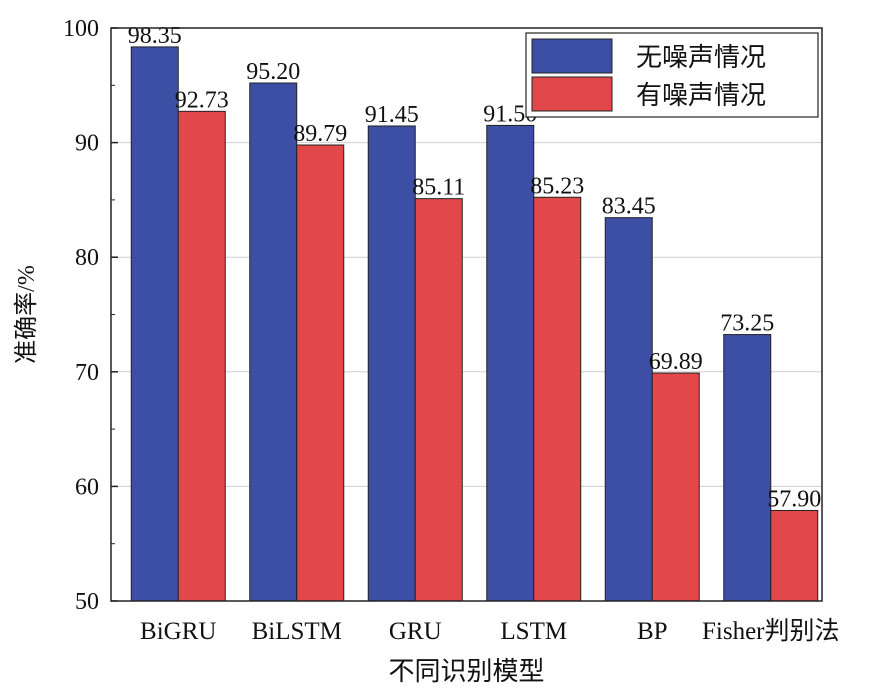 This screenshot has width=871, height=699. I want to click on y-tick-label: 90, so click(87, 144).